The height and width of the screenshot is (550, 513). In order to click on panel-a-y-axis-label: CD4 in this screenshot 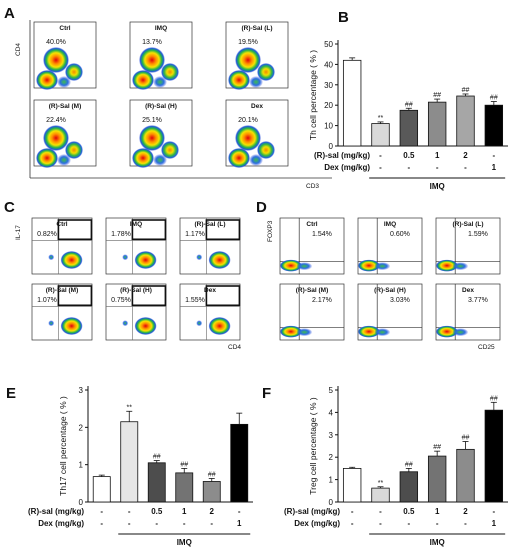, I will do `click(18, 49)`.